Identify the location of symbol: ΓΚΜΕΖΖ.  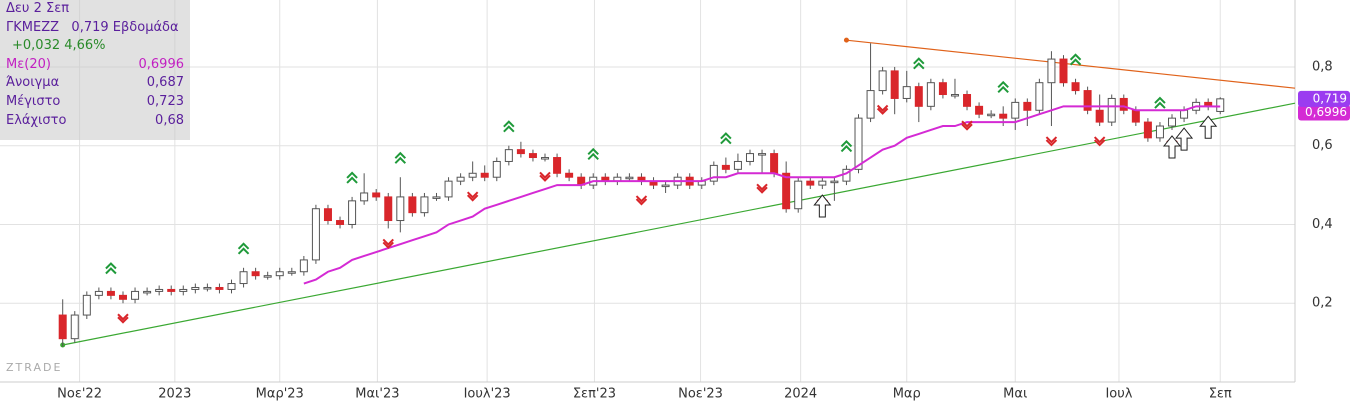
(33, 27).